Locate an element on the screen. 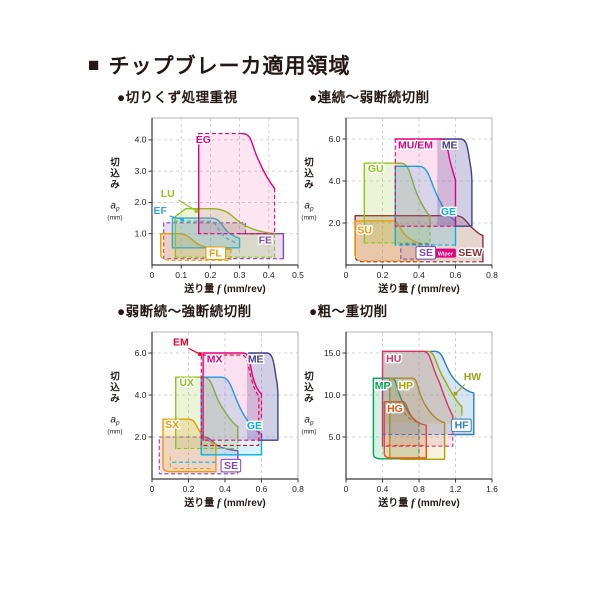  region-UX-dashline is located at coordinates (207, 444).